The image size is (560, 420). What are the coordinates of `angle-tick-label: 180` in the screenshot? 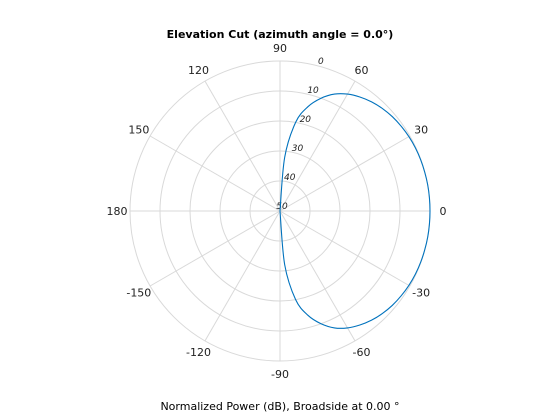 It's located at (117, 211).